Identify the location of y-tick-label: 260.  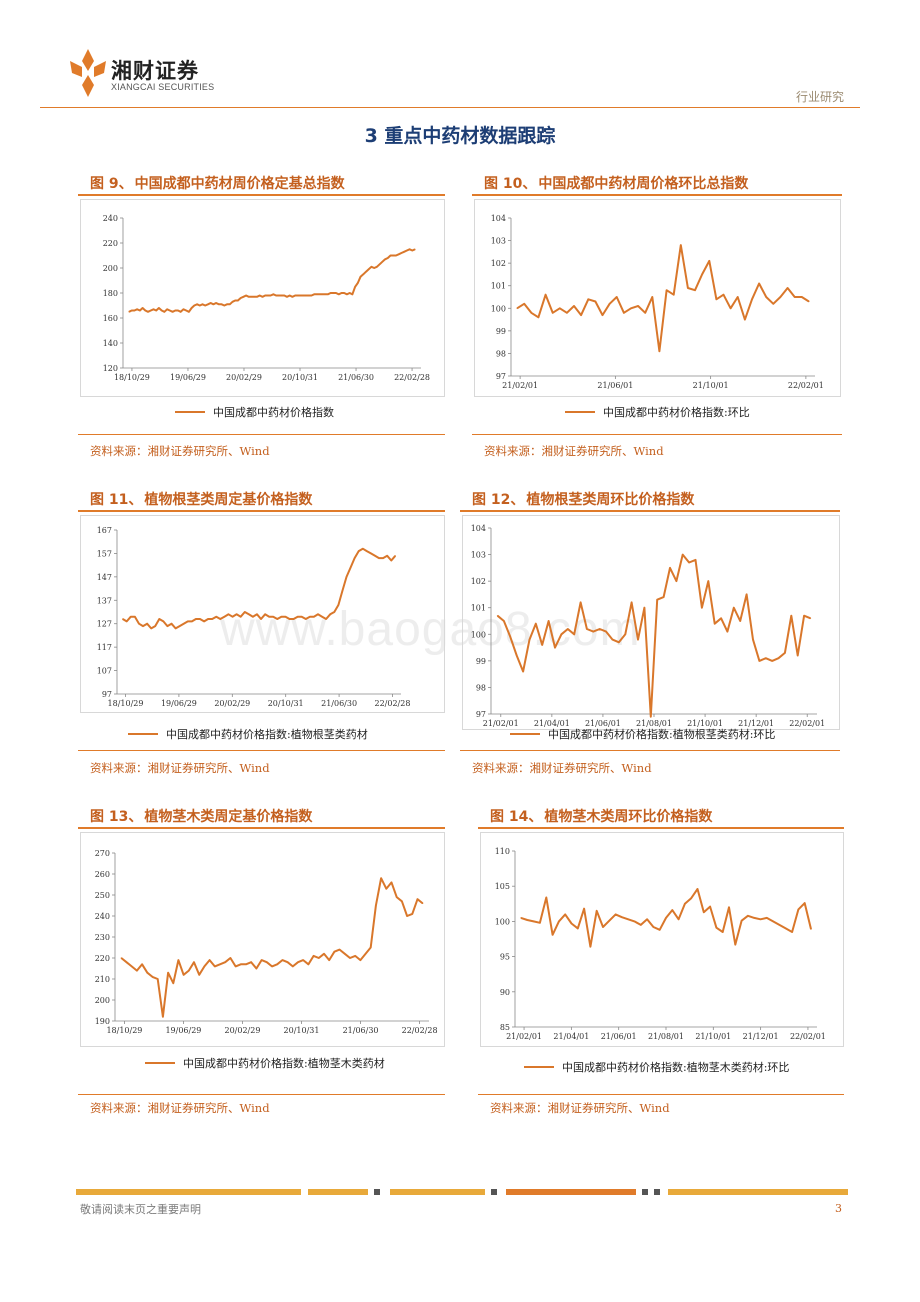
(102, 874).